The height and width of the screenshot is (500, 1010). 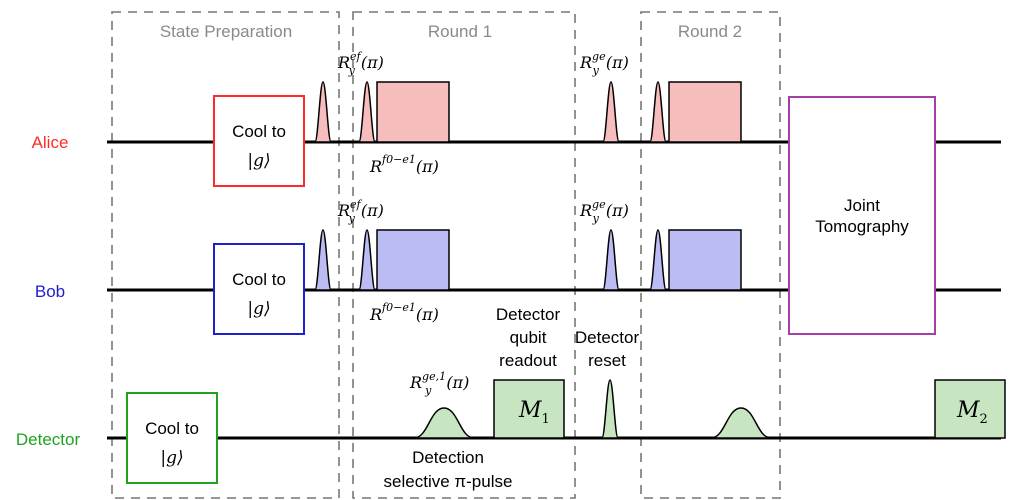 What do you see at coordinates (259, 131) in the screenshot?
I see `alice-cool-label: Cool to` at bounding box center [259, 131].